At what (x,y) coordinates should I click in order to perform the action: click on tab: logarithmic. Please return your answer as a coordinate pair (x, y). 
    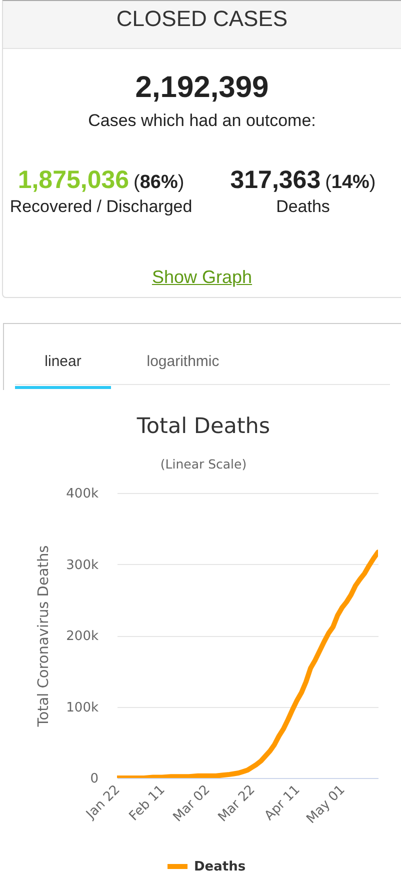
    Looking at the image, I should click on (183, 362).